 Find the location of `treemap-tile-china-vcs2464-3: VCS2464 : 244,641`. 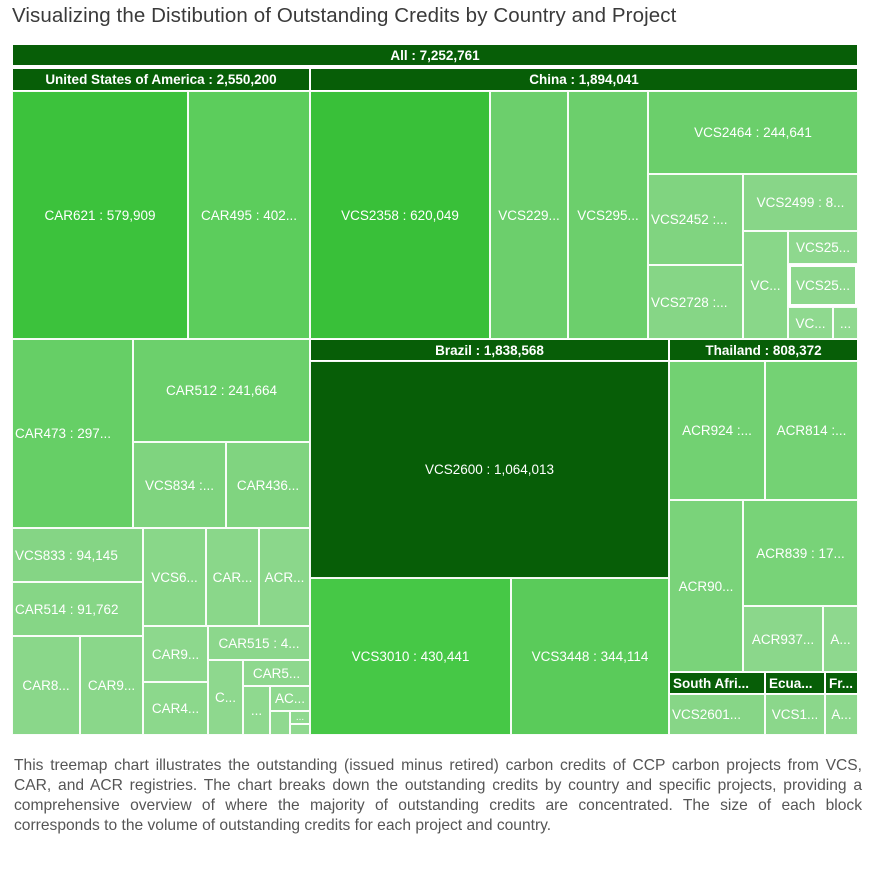

treemap-tile-china-vcs2464-3: VCS2464 : 244,641 is located at coordinates (753, 132).